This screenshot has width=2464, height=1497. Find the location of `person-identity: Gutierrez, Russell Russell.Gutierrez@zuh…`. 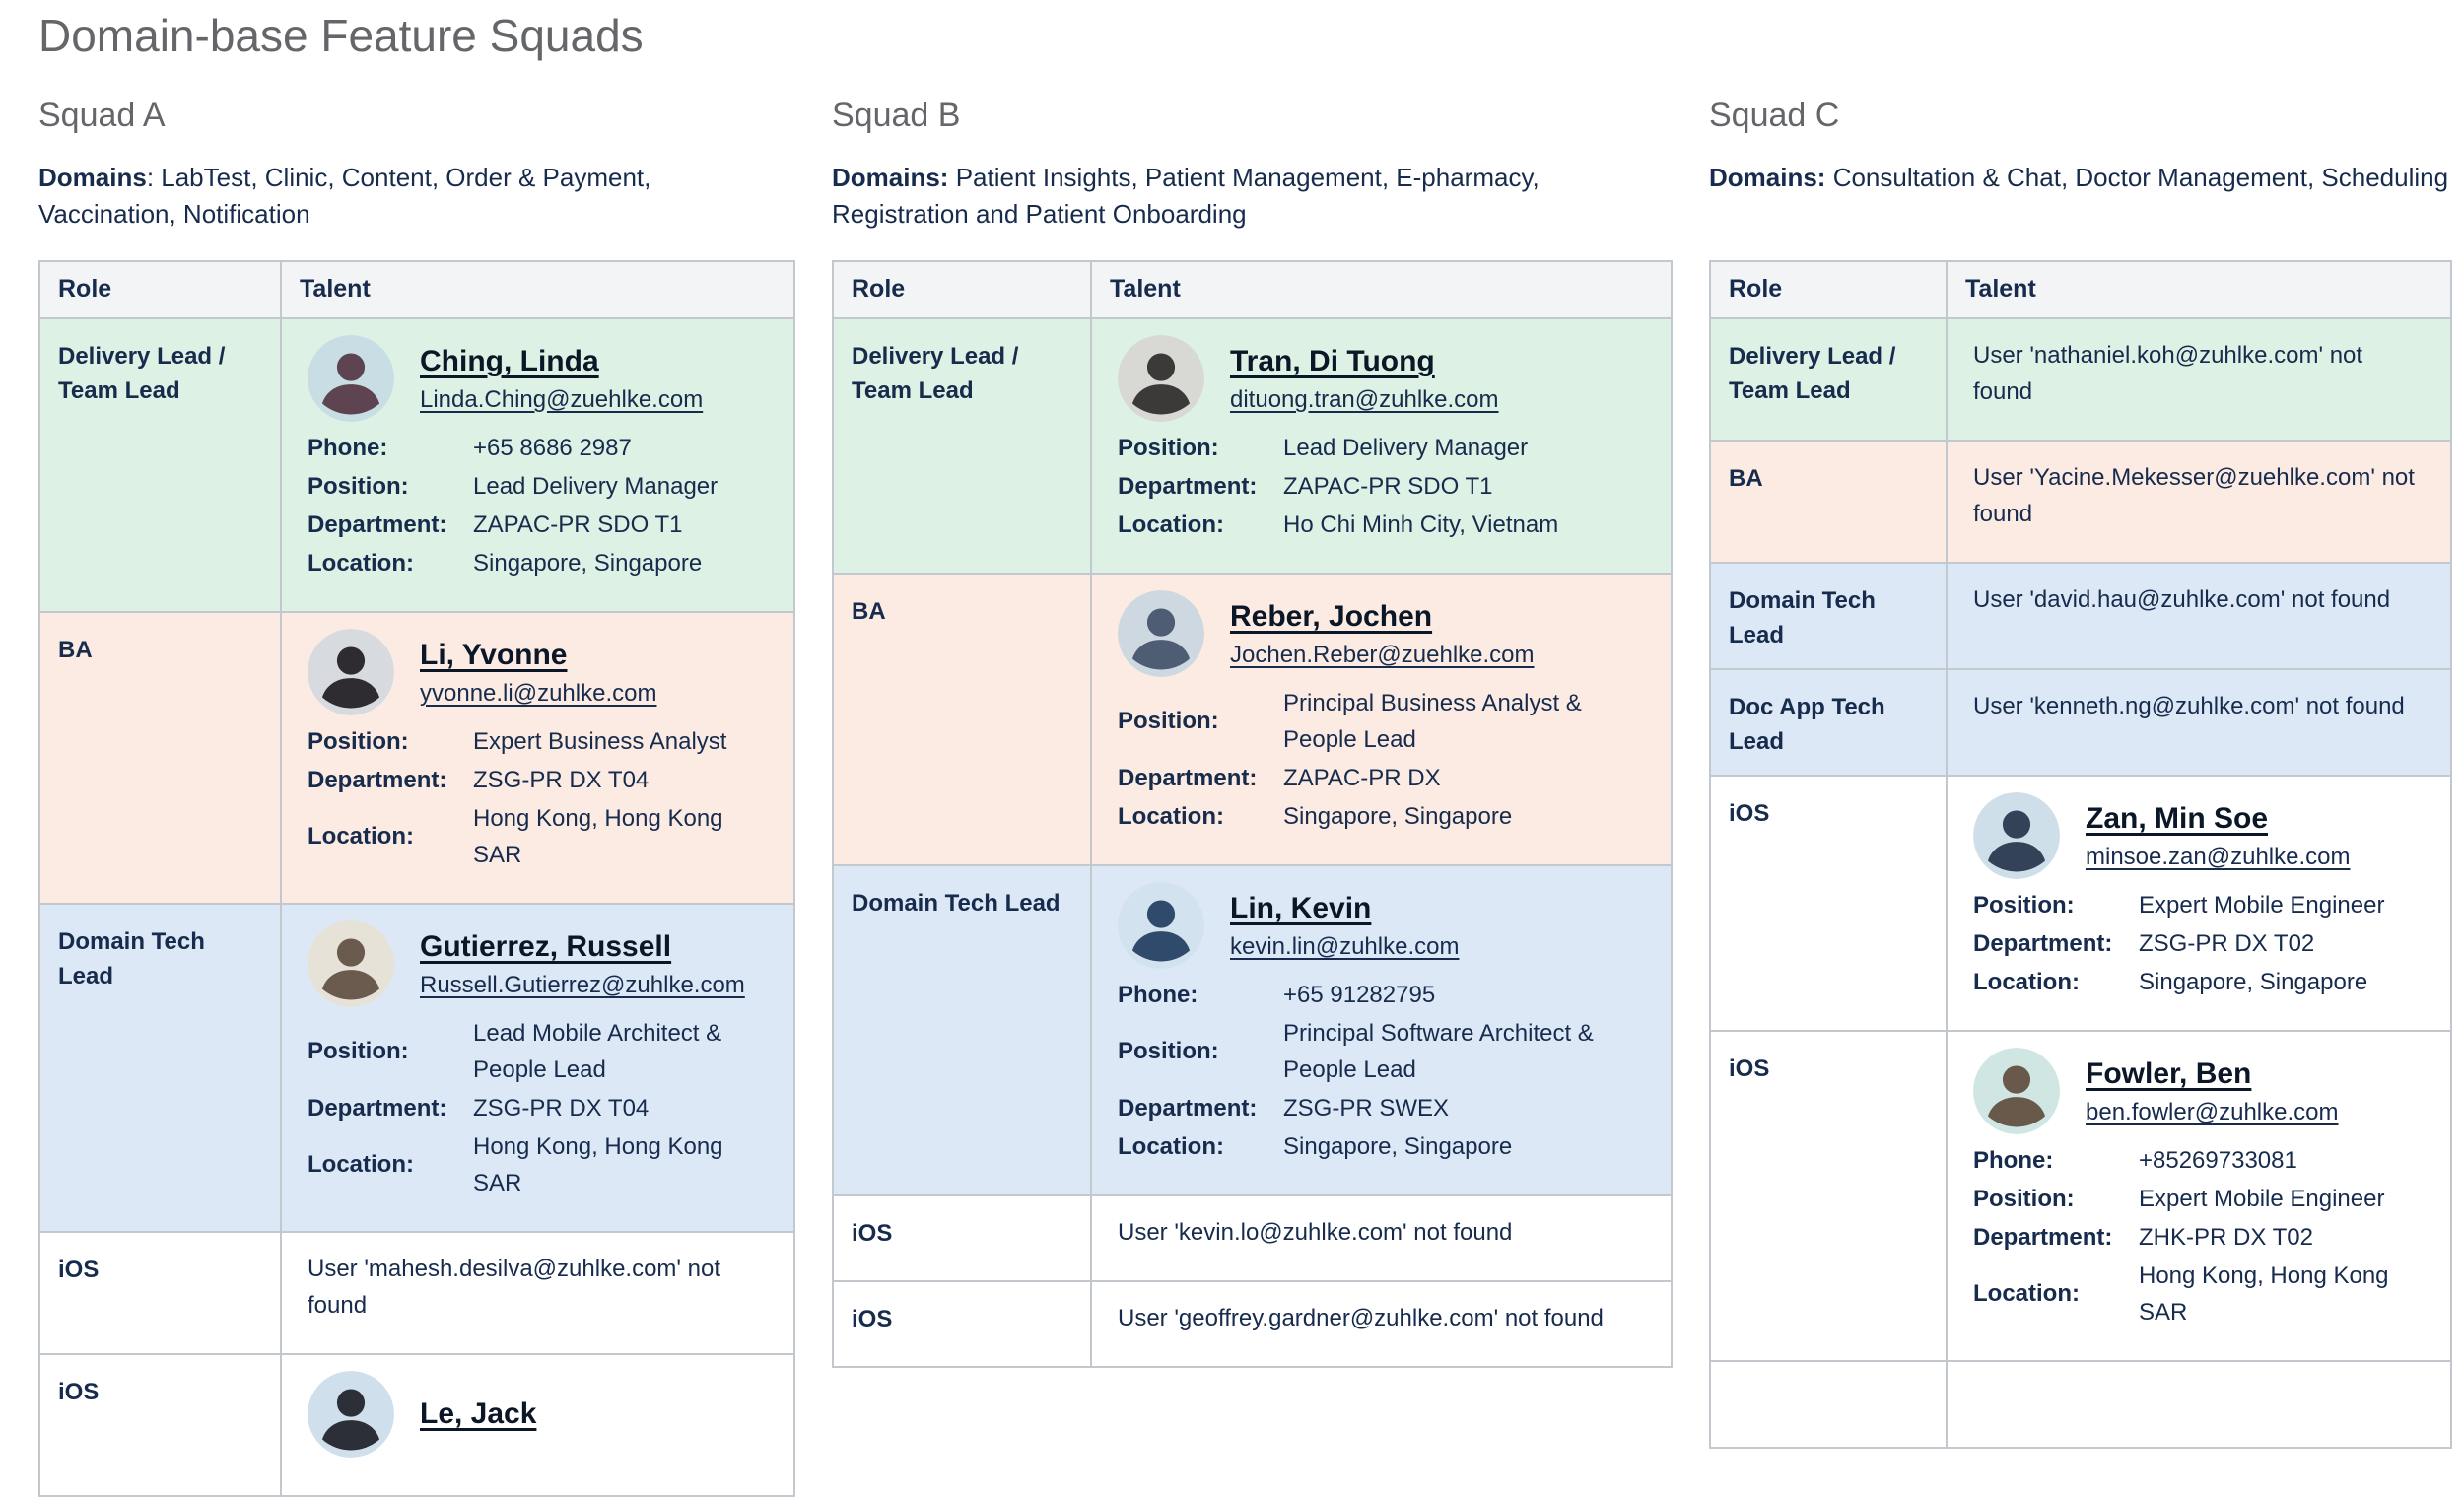

person-identity: Gutierrez, Russell Russell.Gutierrez@zuh… is located at coordinates (582, 963).